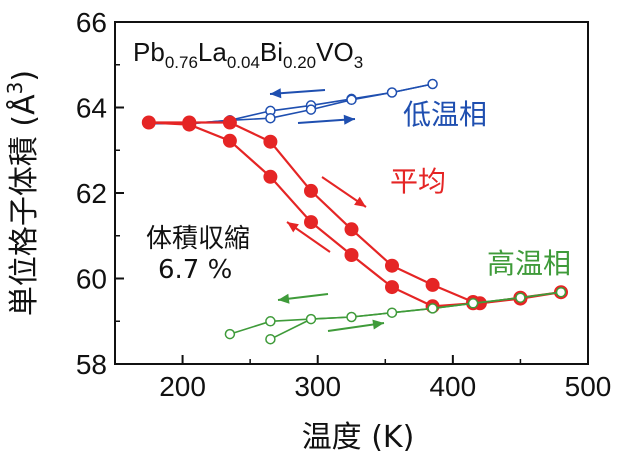  I want to click on arrow-high-cooling-head, so click(284, 298).